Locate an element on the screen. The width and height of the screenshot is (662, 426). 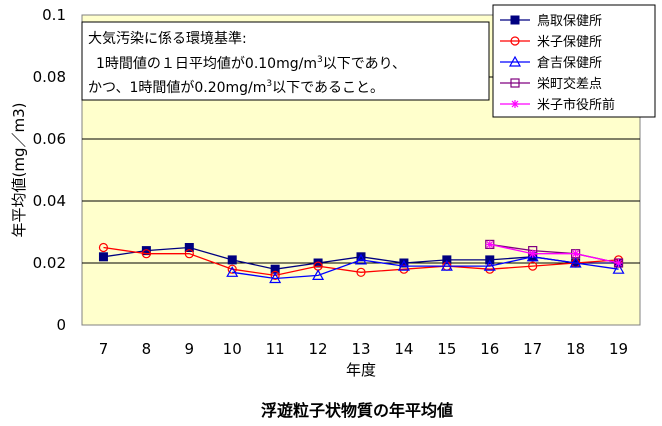
y-tick-label: 0.08 is located at coordinates (49, 77).